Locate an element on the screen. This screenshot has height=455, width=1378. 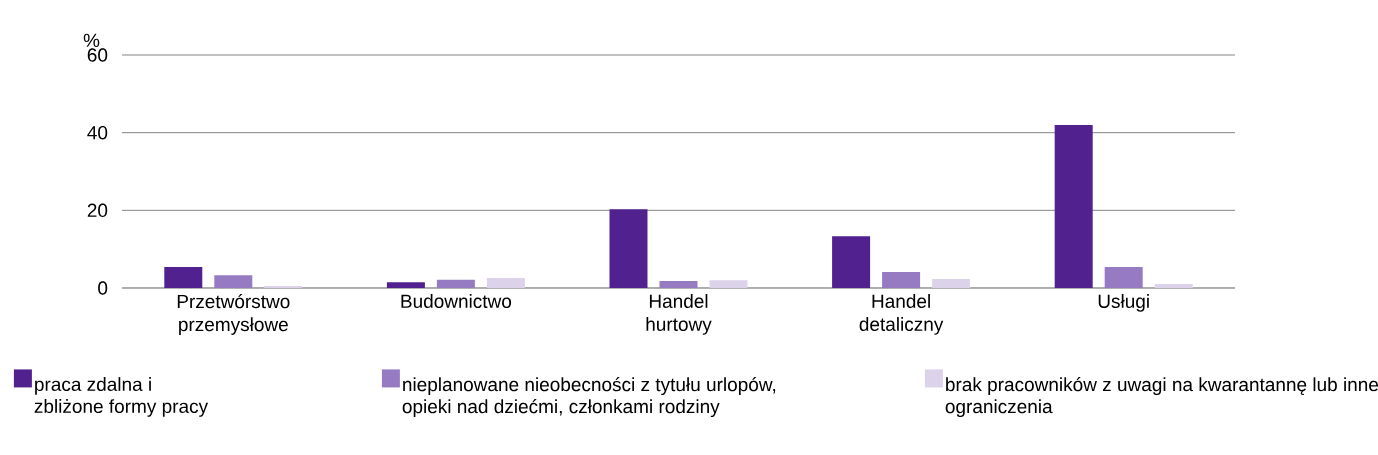
y-tick-label: 0 is located at coordinates (103, 288).